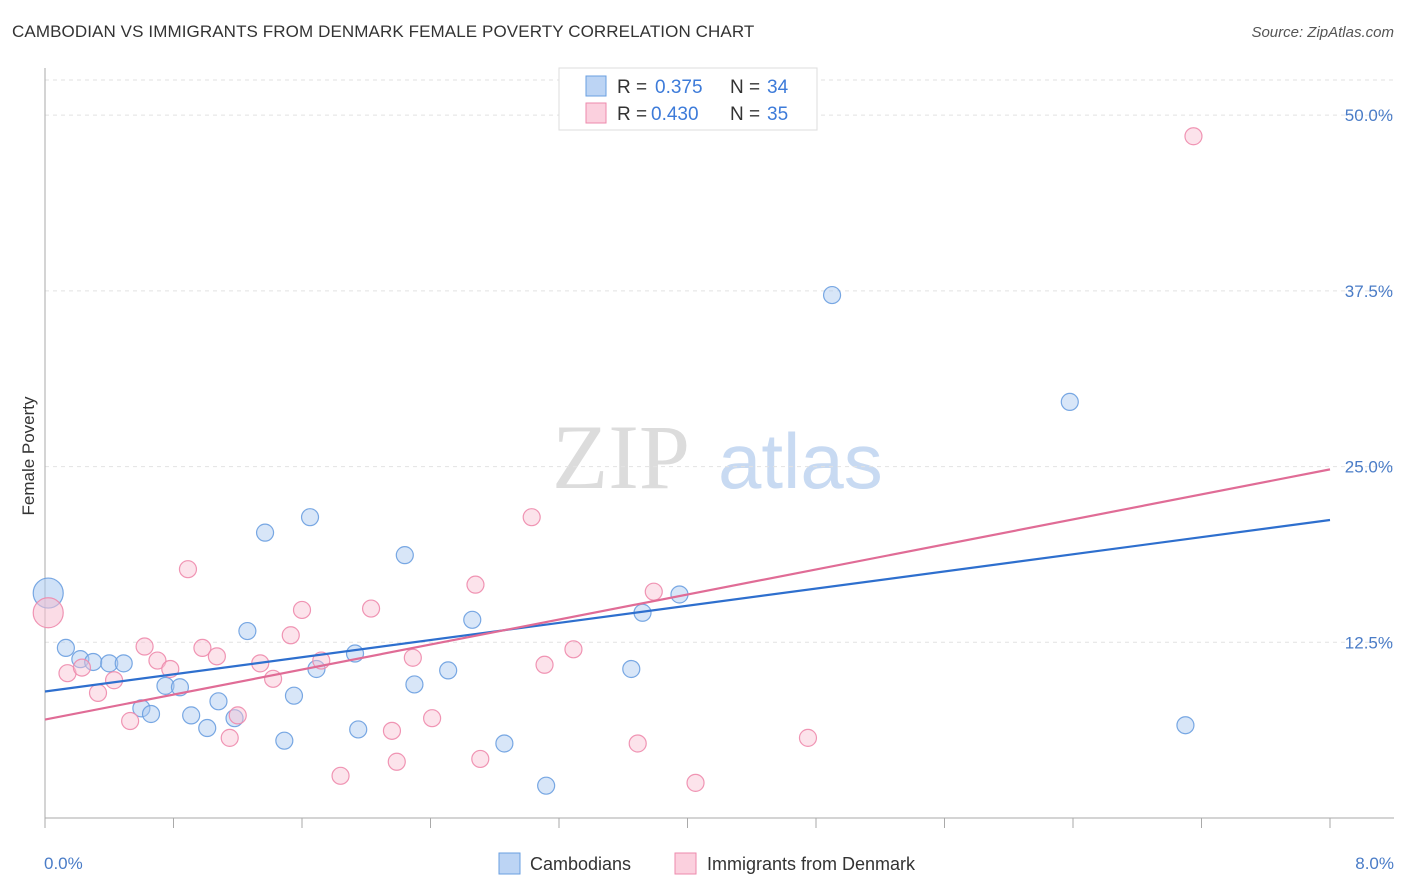 The height and width of the screenshot is (892, 1406). I want to click on bottom-legend-swatch-denmark, so click(685, 863).